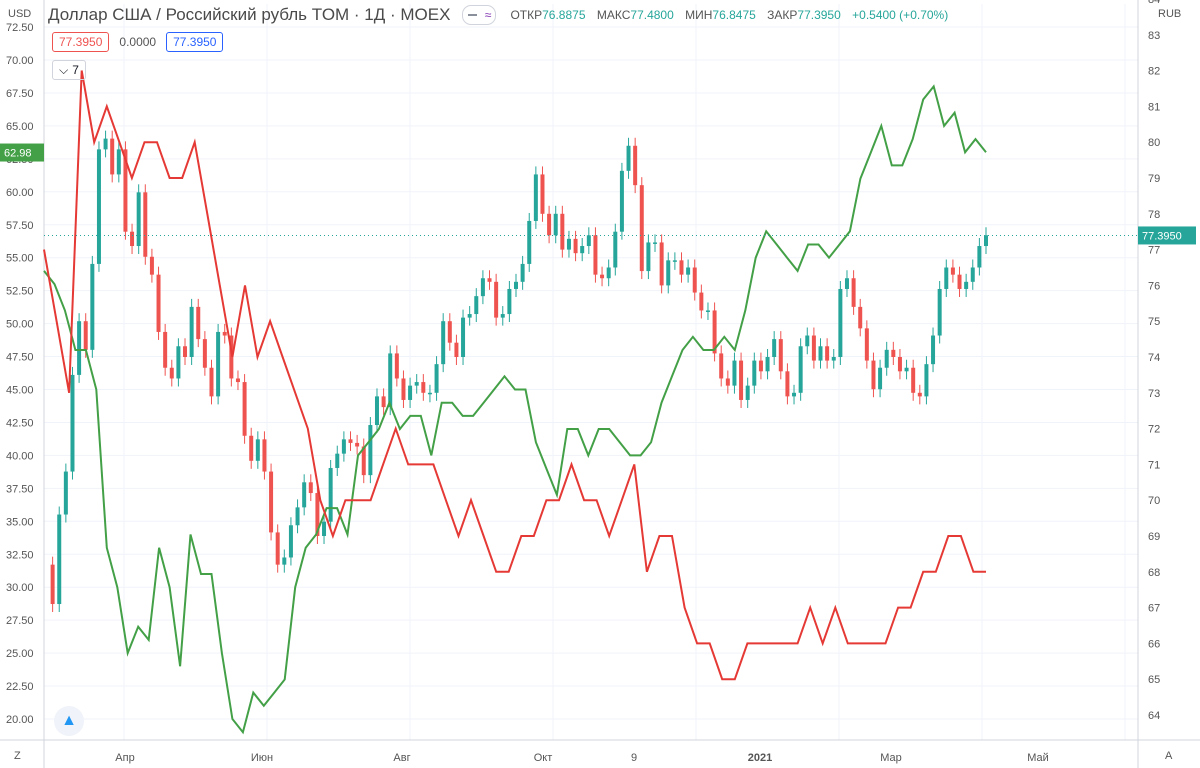 The width and height of the screenshot is (1200, 768). What do you see at coordinates (20, 292) in the screenshot?
I see `left-tick-label: 52.50` at bounding box center [20, 292].